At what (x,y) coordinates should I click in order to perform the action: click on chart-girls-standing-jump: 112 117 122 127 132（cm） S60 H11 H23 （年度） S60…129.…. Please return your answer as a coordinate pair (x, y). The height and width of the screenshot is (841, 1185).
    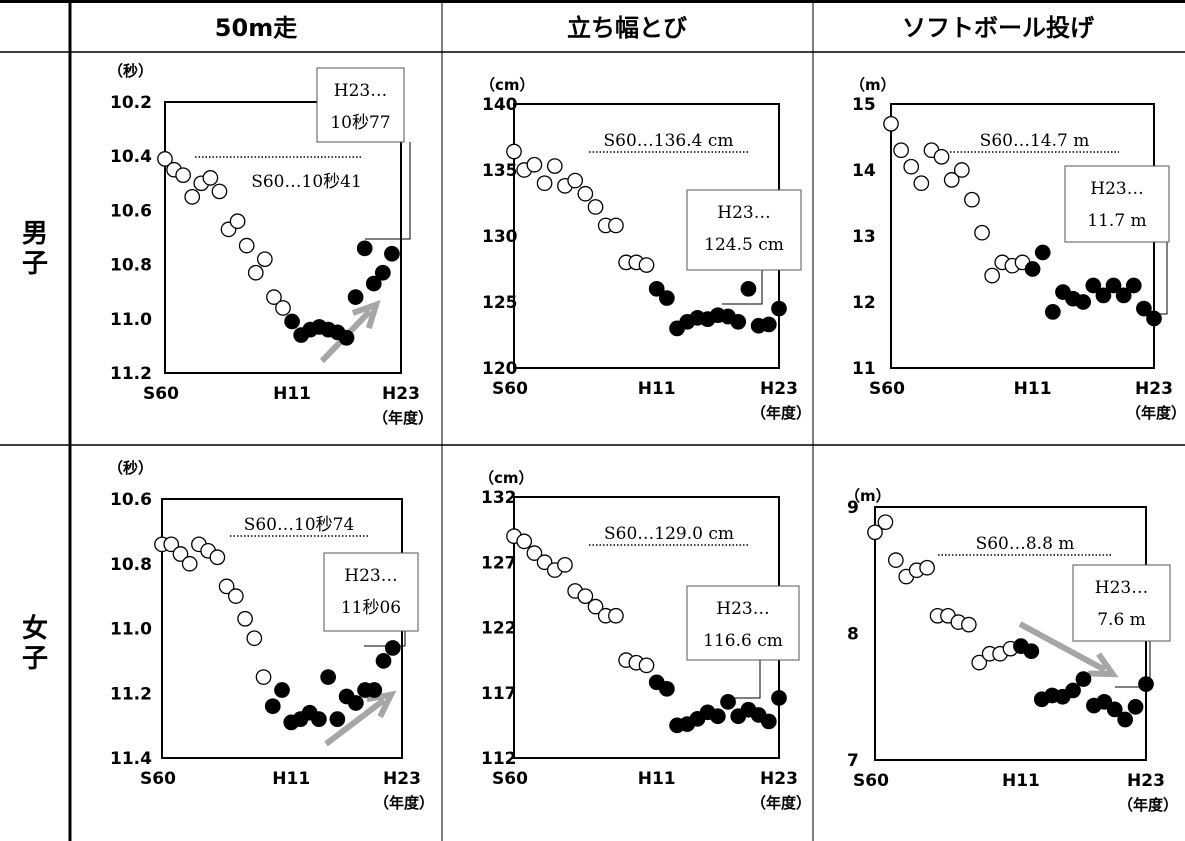
    Looking at the image, I should click on (645, 640).